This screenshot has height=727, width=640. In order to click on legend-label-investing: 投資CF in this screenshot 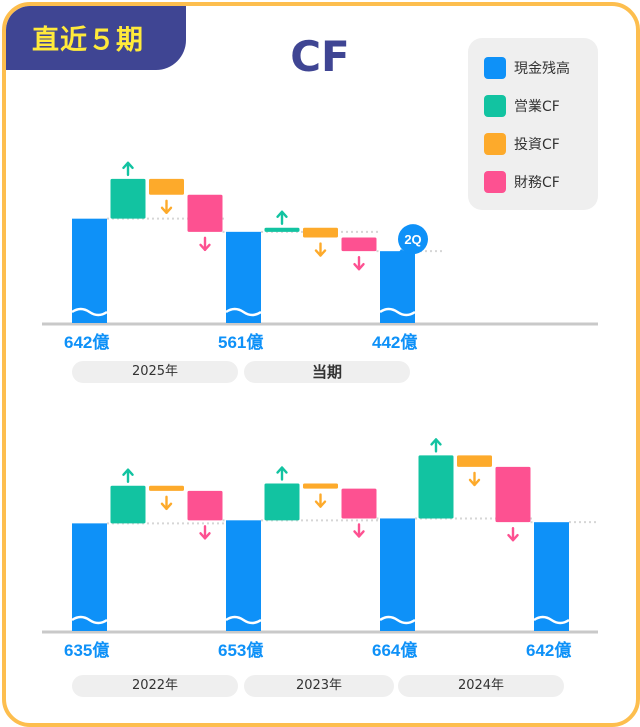, I will do `click(537, 145)`.